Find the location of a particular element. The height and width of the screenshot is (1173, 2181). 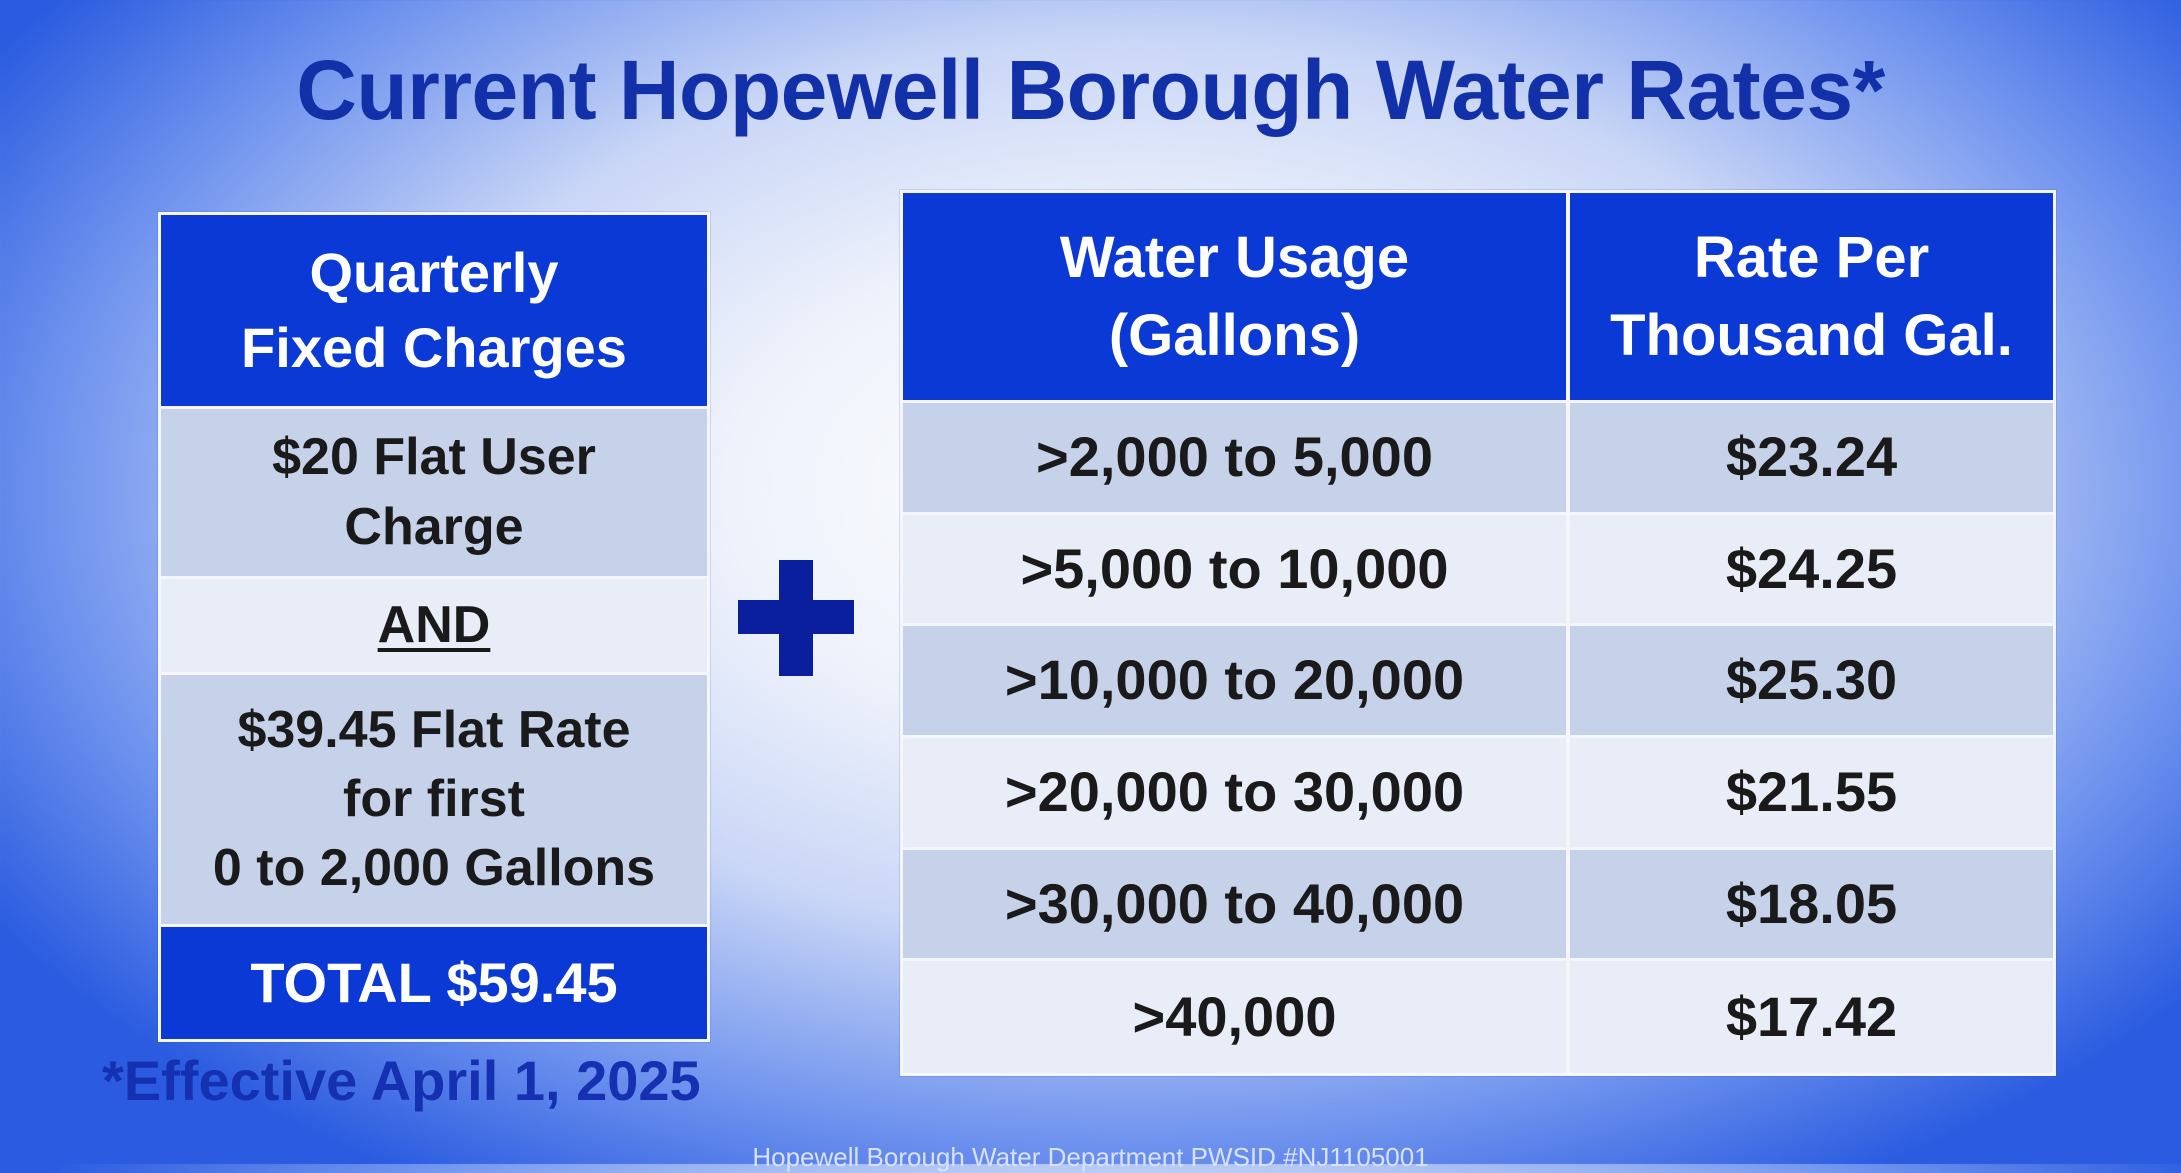

usage-cell: >30,000 to 40,000 is located at coordinates (1236, 905).